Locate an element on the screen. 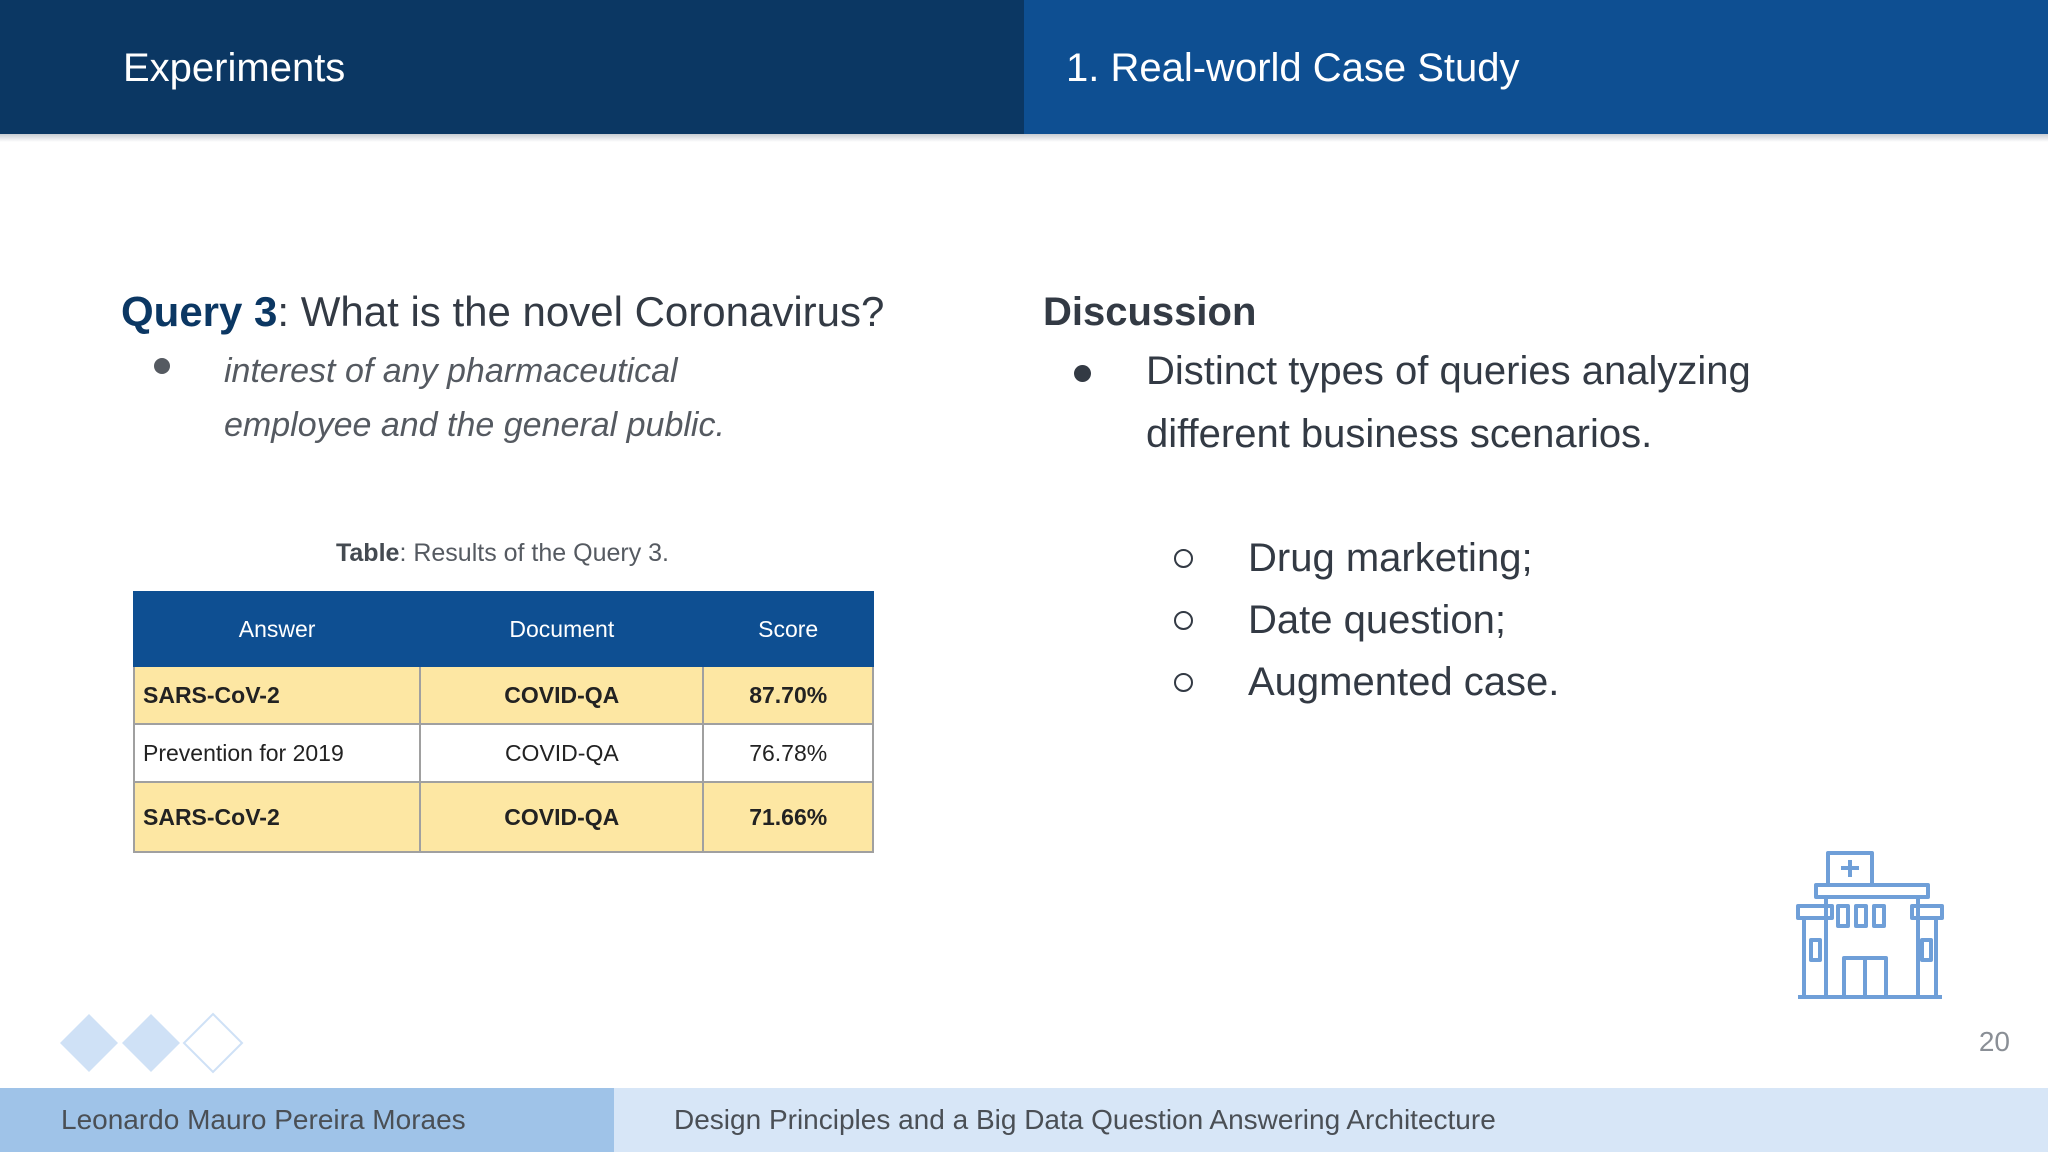  sub-item-text: Augmented case. is located at coordinates (1404, 682).